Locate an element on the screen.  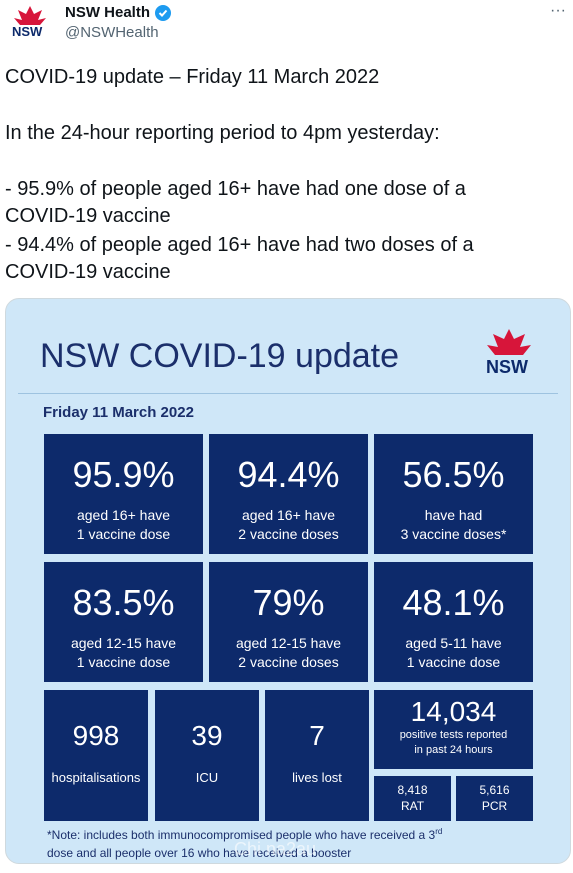
tile-label: aged 16+ have 2 vaccine doses is located at coordinates (288, 525).